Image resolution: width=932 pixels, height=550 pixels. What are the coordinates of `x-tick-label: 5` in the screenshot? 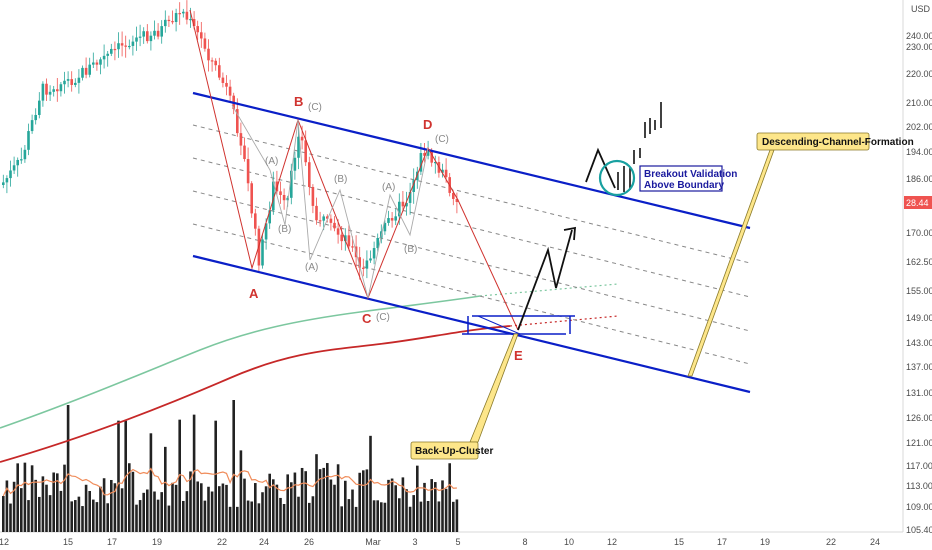 It's located at (457, 542).